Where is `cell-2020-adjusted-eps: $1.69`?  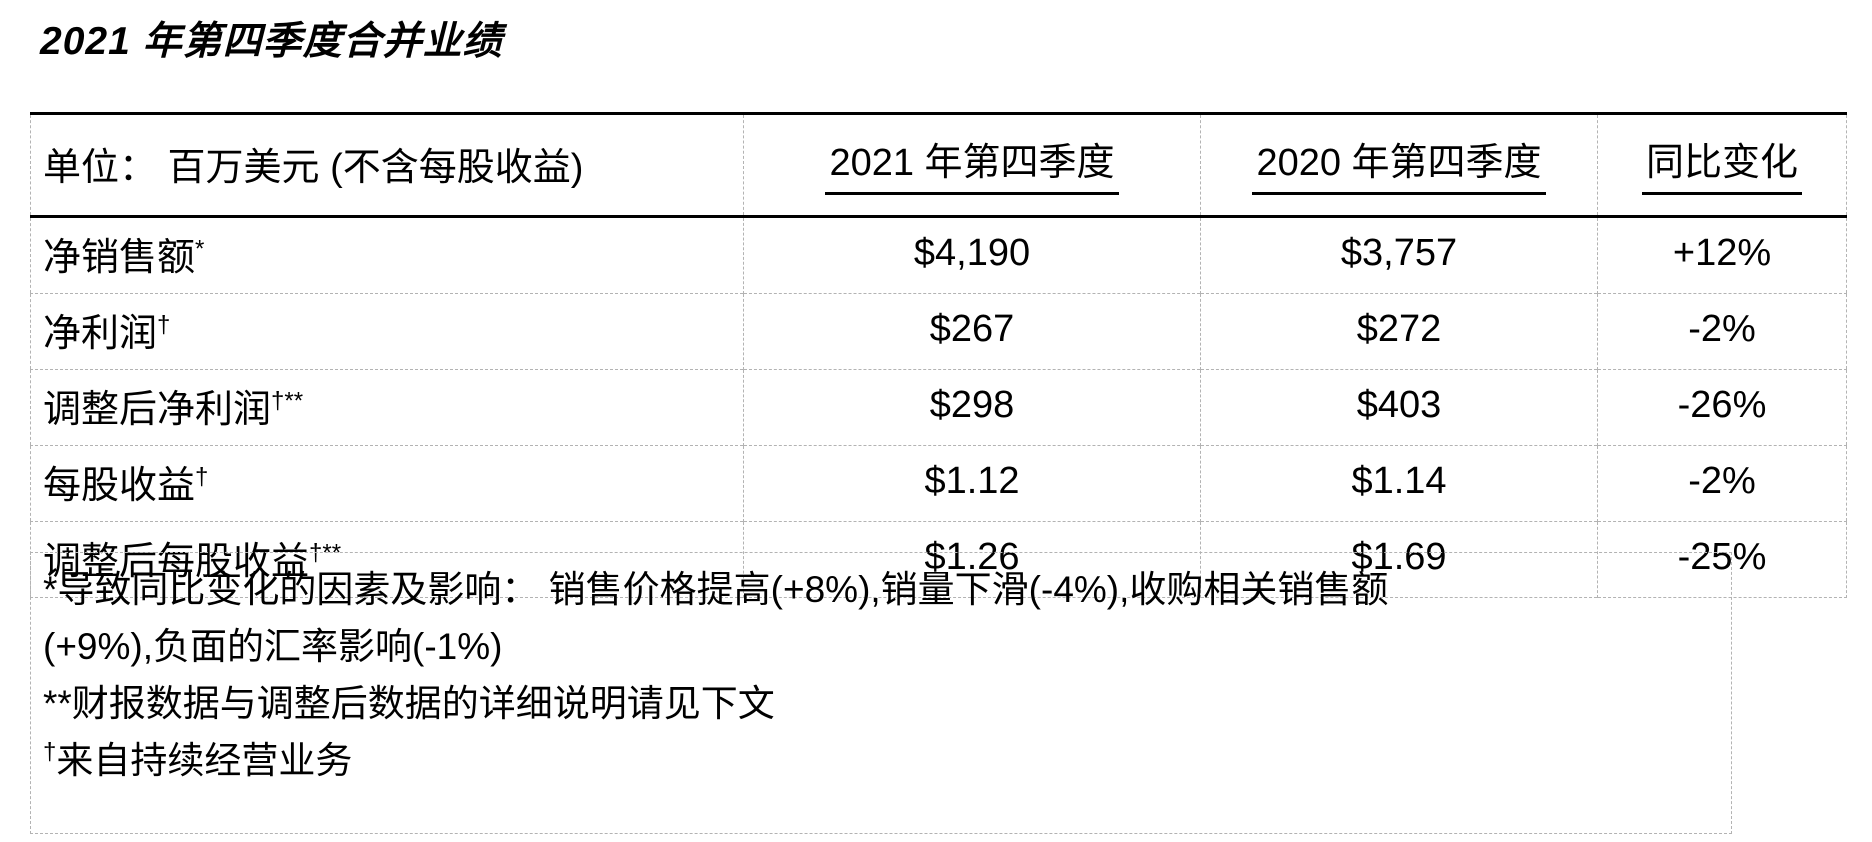 cell-2020-adjusted-eps: $1.69 is located at coordinates (1399, 559).